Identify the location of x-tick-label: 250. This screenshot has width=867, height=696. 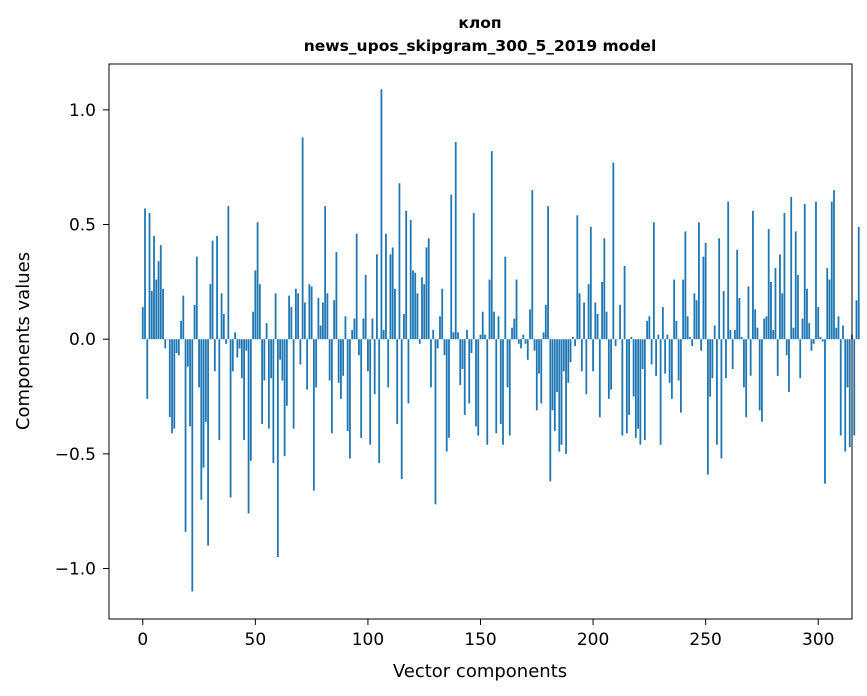
(705, 640).